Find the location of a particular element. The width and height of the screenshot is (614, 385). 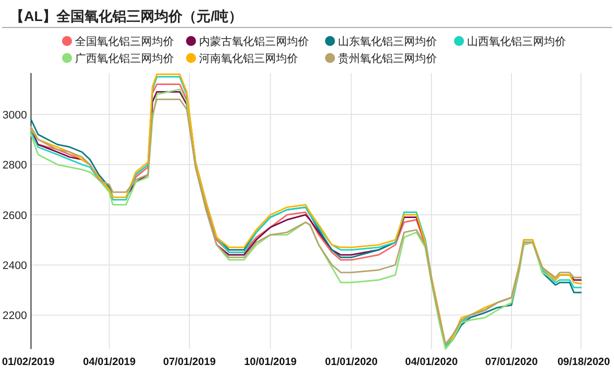

y-tick-label: 2400 is located at coordinates (14, 266).